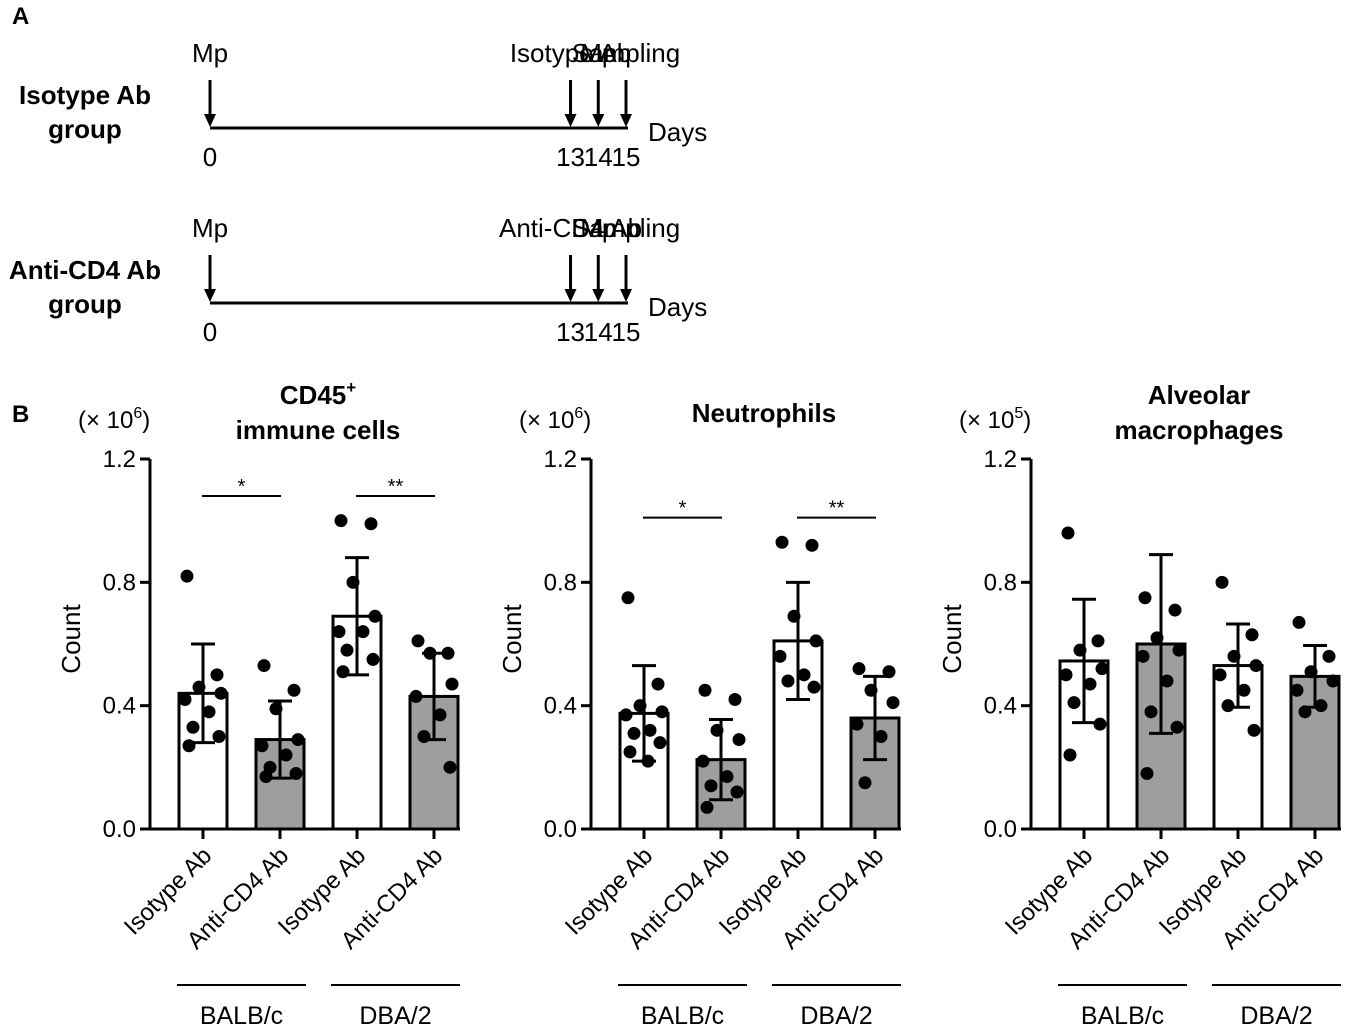  Describe the element at coordinates (837, 509) in the screenshot. I see `significance-label: **` at that location.